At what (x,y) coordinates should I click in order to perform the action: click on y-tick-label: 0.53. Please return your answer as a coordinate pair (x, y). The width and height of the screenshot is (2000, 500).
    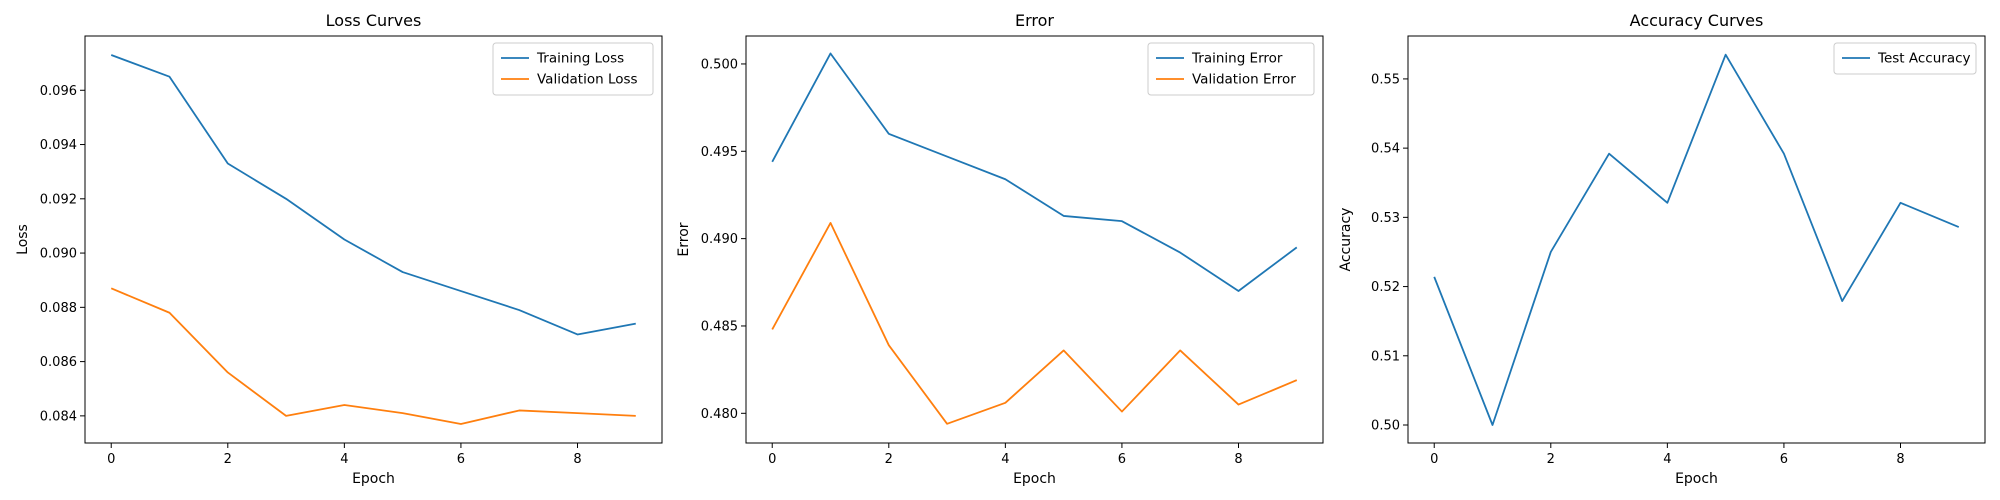
    Looking at the image, I should click on (1385, 218).